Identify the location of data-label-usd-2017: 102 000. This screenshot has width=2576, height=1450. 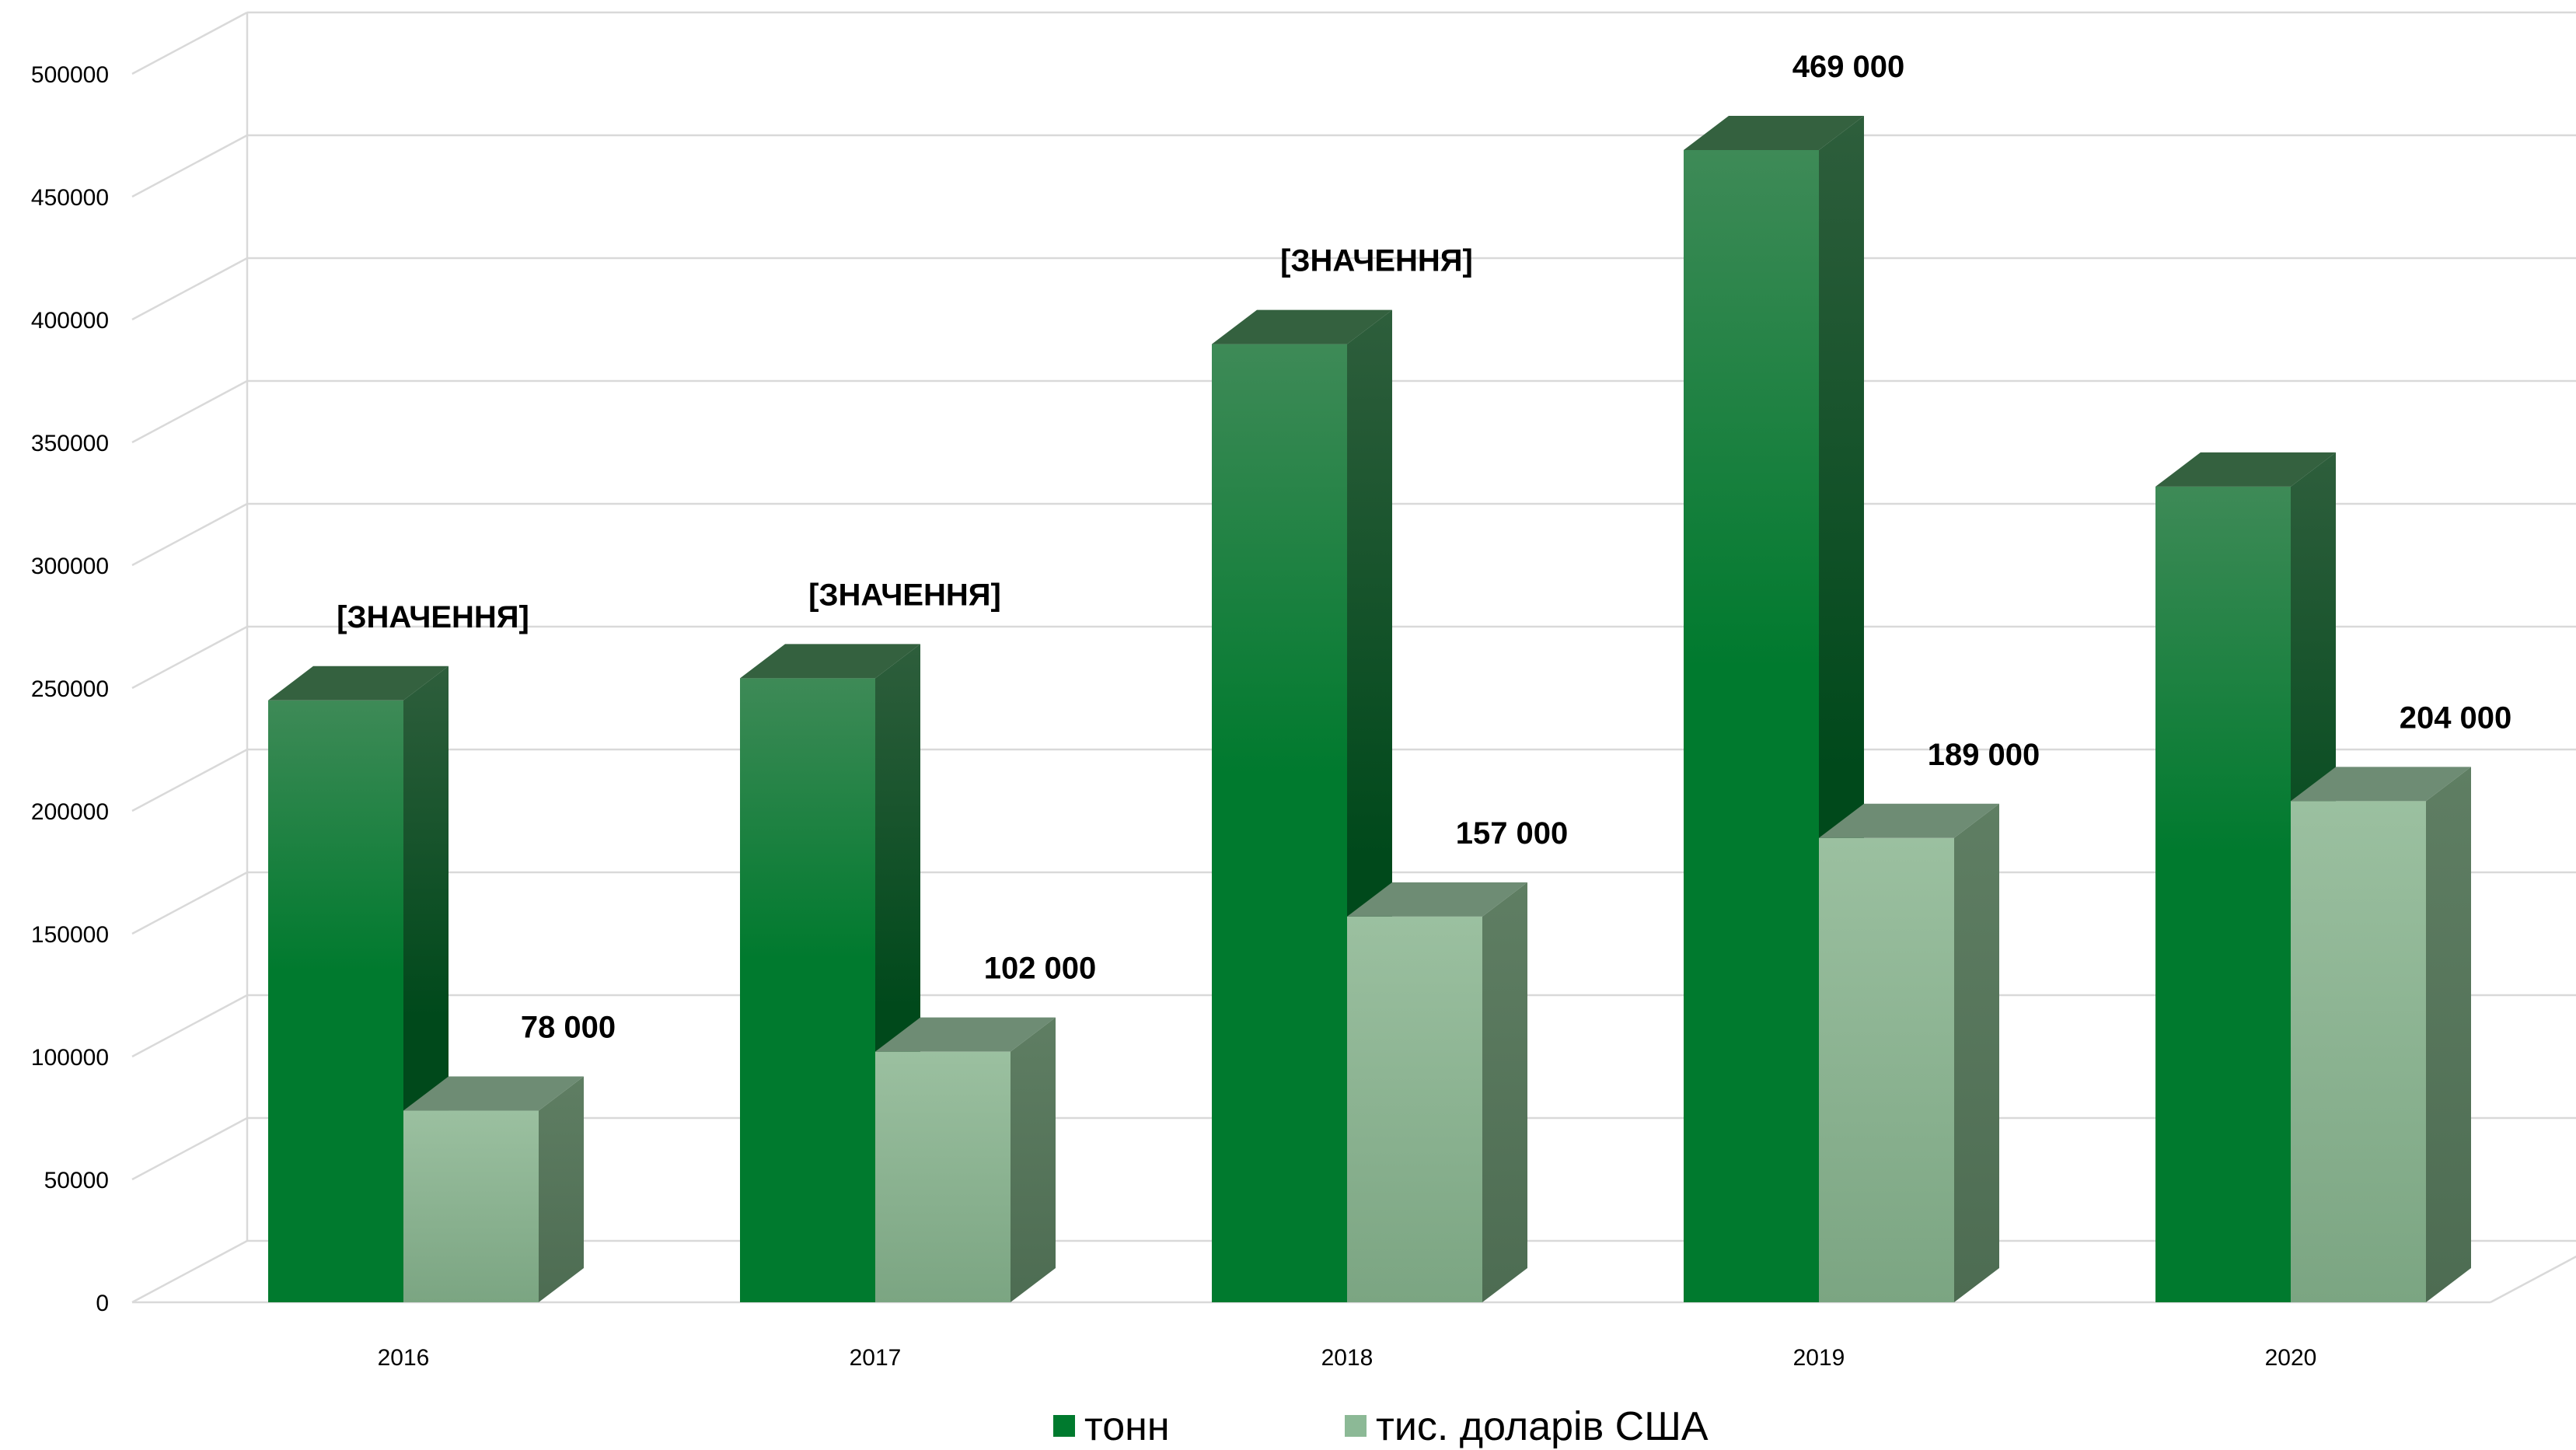
(1040, 969).